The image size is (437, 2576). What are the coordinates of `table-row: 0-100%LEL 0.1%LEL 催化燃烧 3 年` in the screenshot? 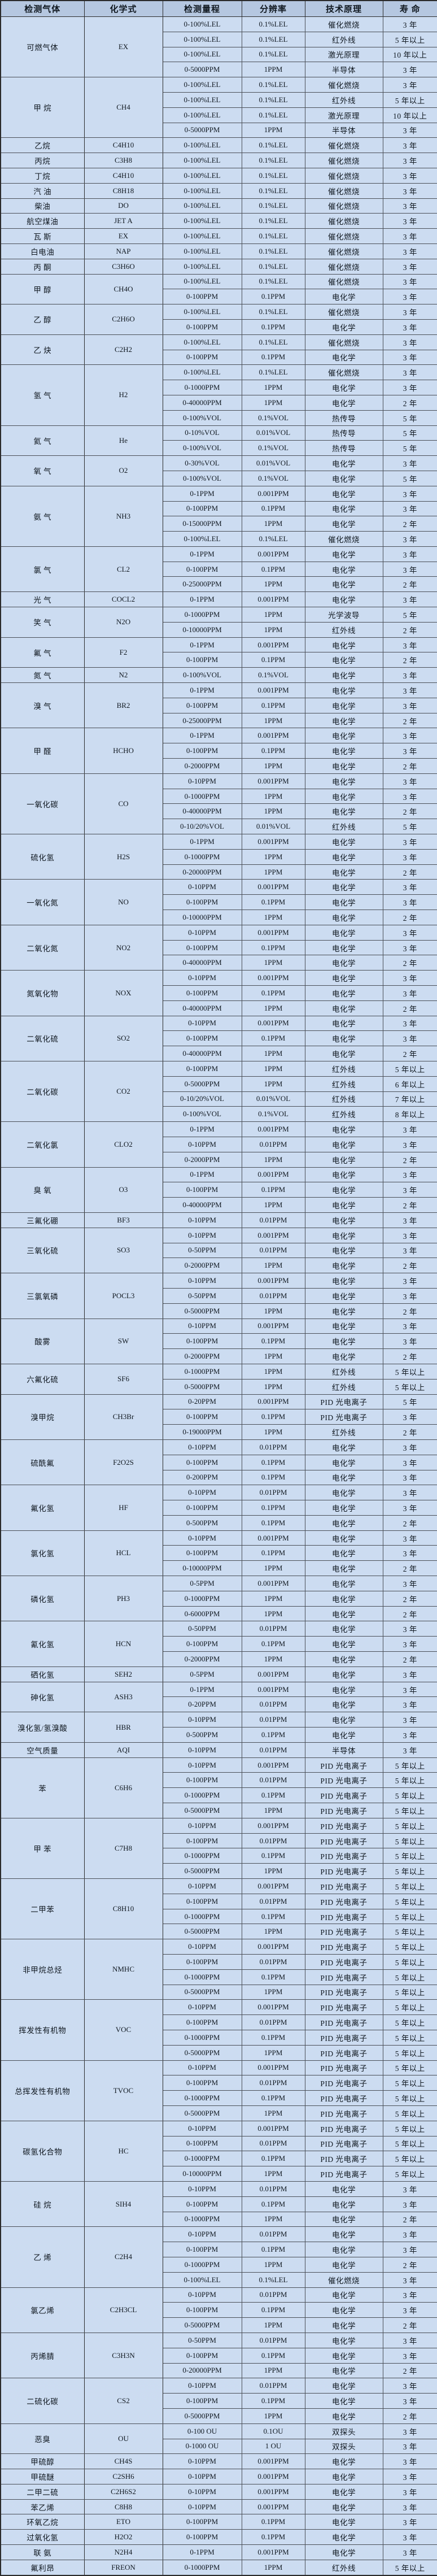 It's located at (219, 2280).